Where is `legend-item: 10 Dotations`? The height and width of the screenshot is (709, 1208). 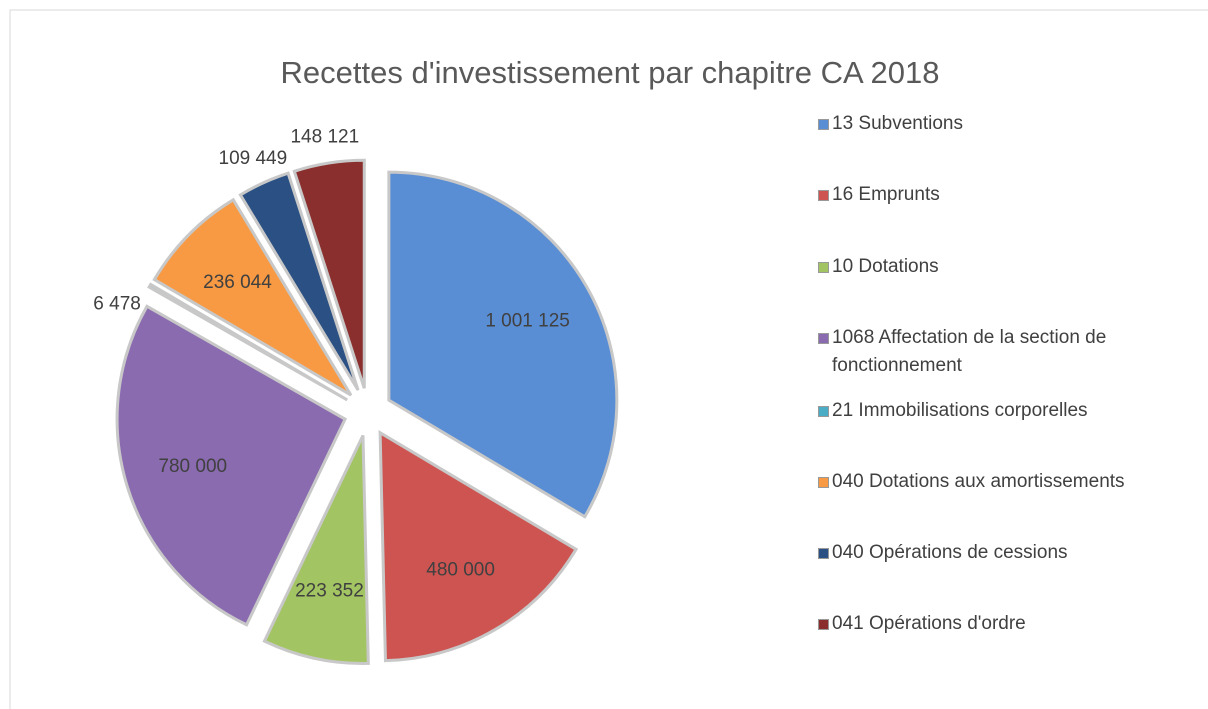 legend-item: 10 Dotations is located at coordinates (1003, 267).